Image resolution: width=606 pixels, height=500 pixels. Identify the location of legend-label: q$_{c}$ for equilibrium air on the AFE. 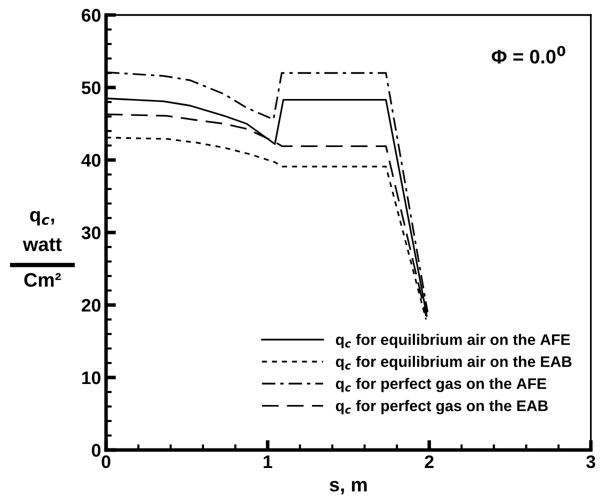
(453, 341).